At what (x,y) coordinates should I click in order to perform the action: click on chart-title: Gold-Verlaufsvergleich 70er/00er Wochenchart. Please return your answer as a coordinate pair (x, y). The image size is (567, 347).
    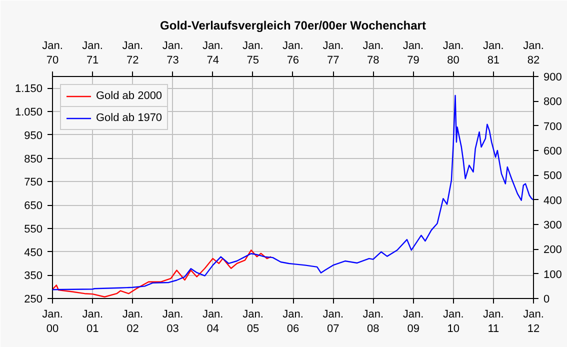
    Looking at the image, I should click on (293, 25).